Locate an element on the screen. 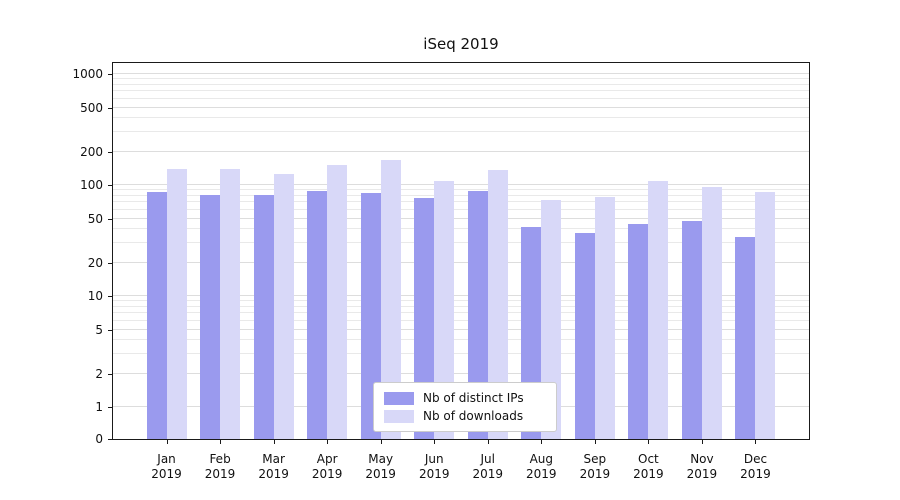 The image size is (900, 500). x-tick-label: Aug 2019 is located at coordinates (541, 467).